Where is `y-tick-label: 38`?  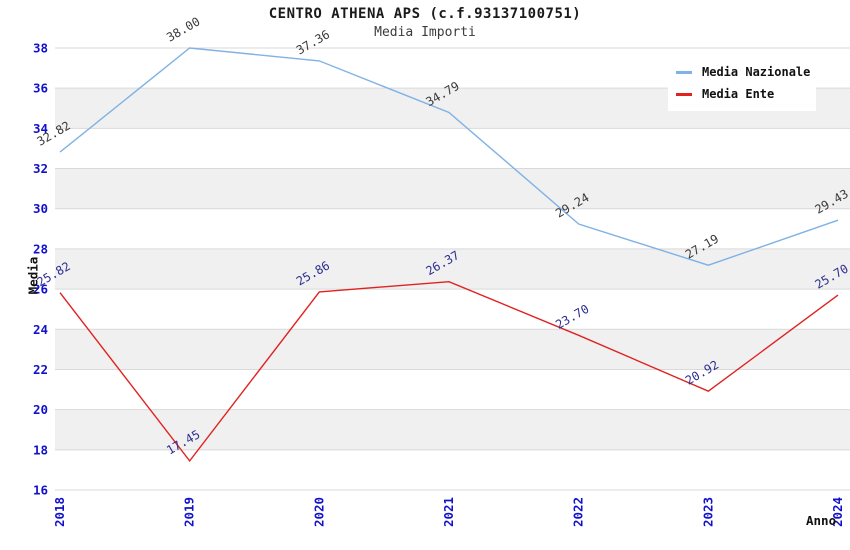
y-tick-label: 38 is located at coordinates (40, 48).